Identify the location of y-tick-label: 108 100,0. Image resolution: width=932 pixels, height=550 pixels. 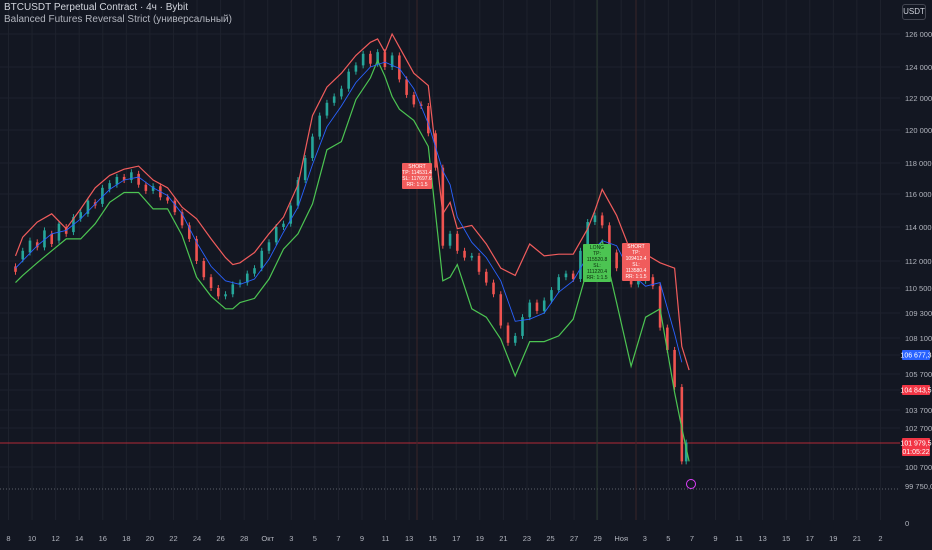
(918, 338).